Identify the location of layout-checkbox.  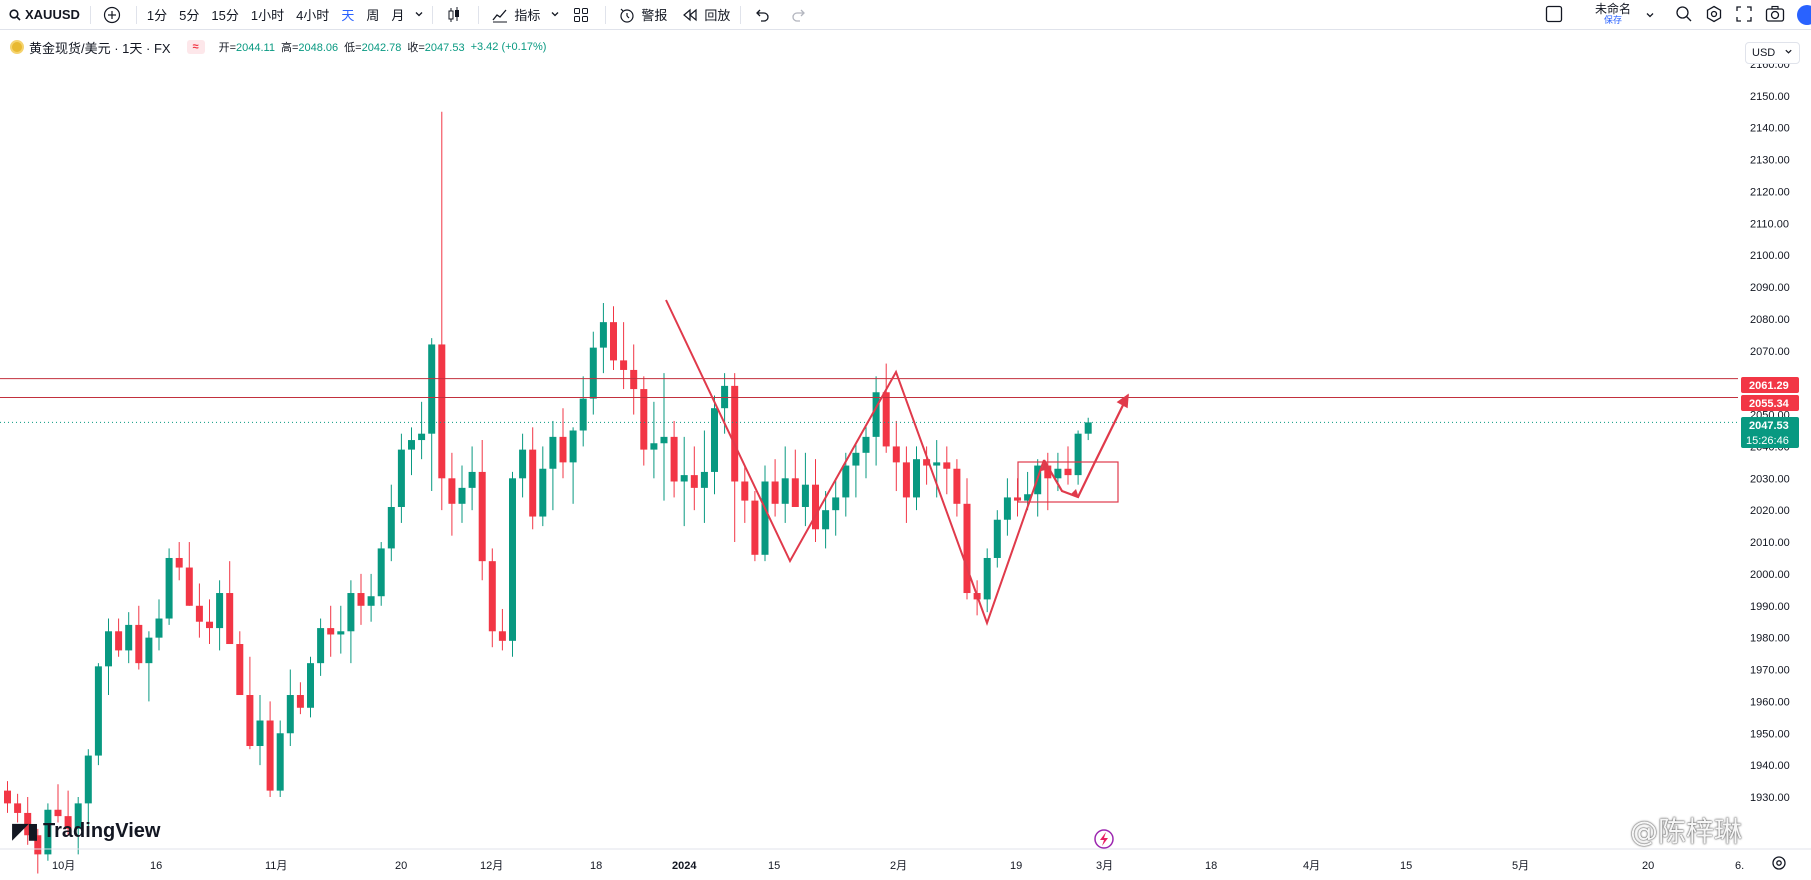
(1554, 15).